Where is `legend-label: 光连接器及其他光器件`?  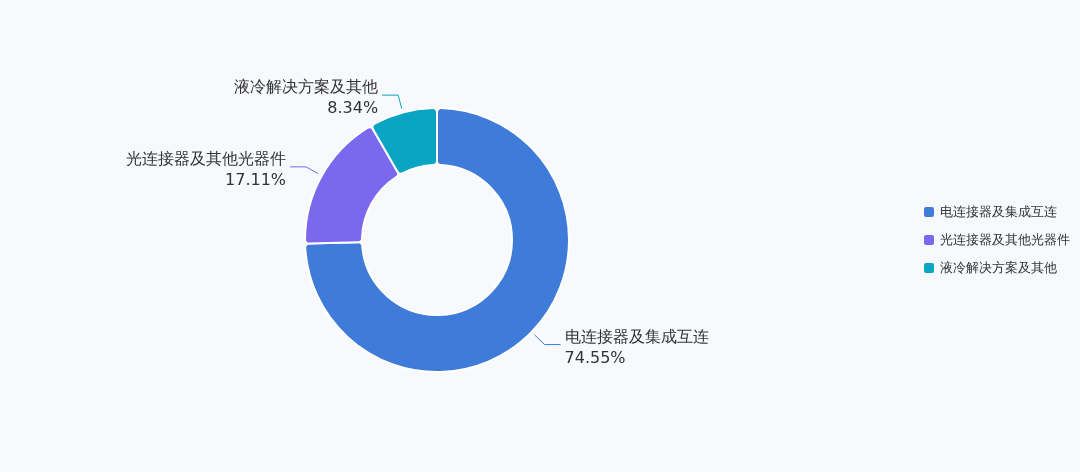
legend-label: 光连接器及其他光器件 is located at coordinates (1005, 240).